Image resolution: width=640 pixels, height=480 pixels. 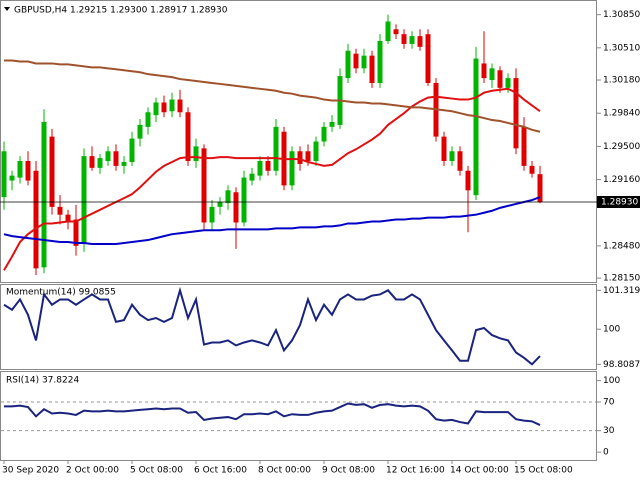 What do you see at coordinates (30, 471) in the screenshot?
I see `x-tick-label: 30 Sep 2020` at bounding box center [30, 471].